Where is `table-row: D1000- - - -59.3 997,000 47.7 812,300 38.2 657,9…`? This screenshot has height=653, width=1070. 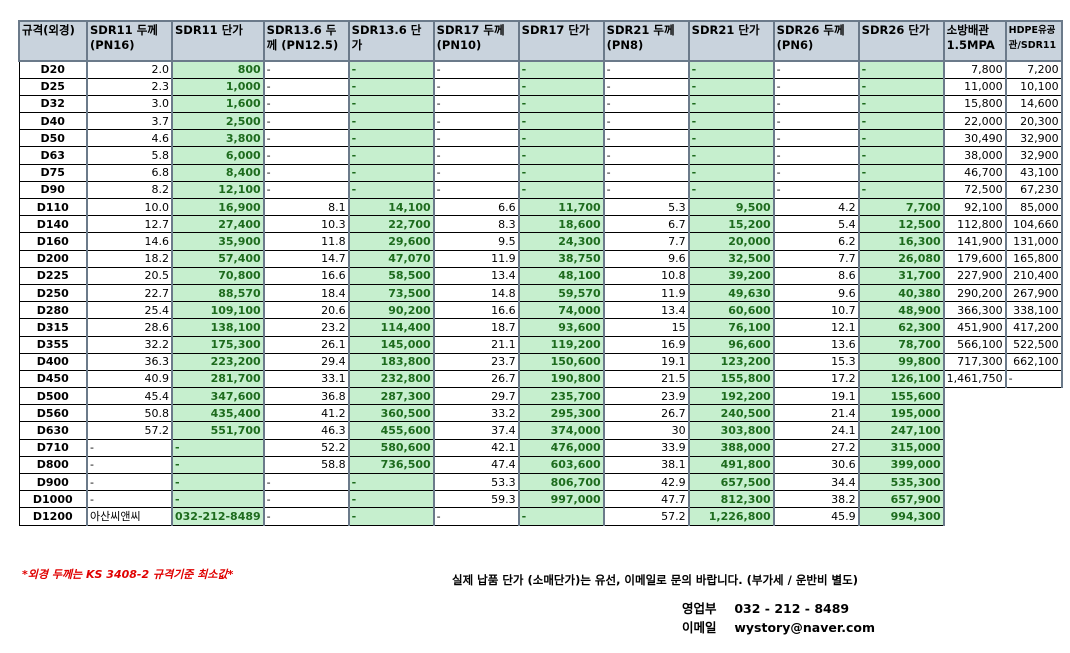 table-row: D1000- - - -59.3 997,000 47.7 812,300 38.2 657,9… is located at coordinates (540, 499).